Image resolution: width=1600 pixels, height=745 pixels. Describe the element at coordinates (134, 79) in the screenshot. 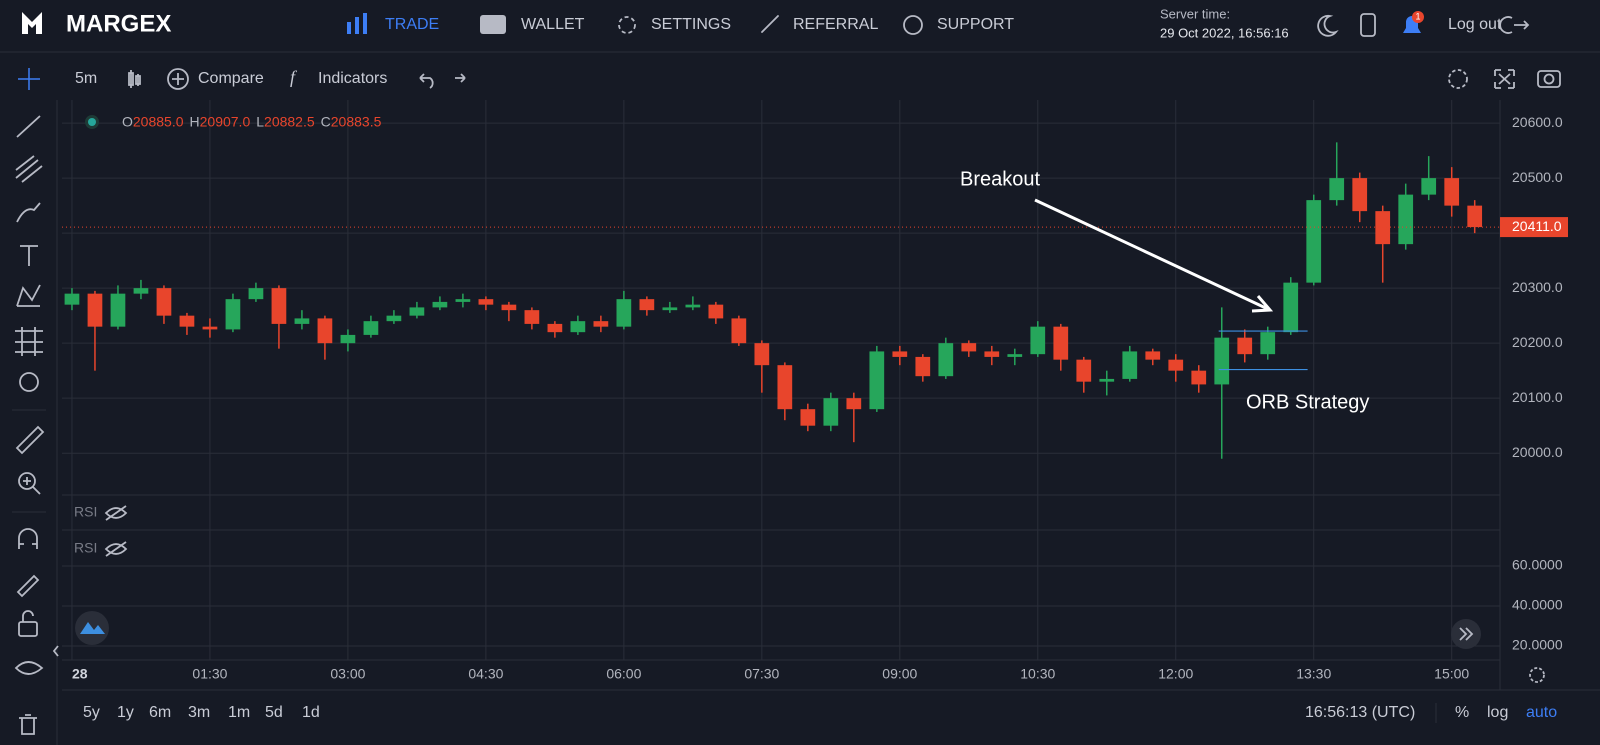

I see `chart-type-icon` at that location.